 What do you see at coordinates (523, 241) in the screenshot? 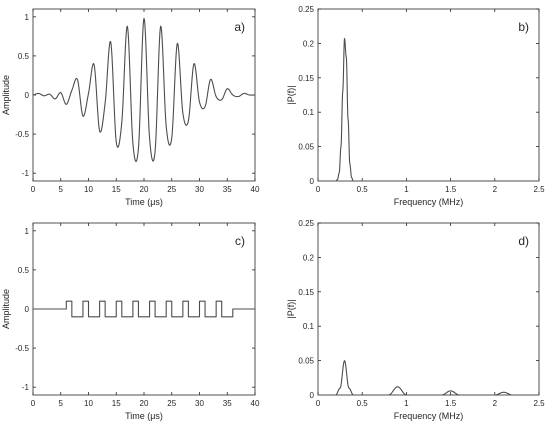
I see `panel-label: d)` at bounding box center [523, 241].